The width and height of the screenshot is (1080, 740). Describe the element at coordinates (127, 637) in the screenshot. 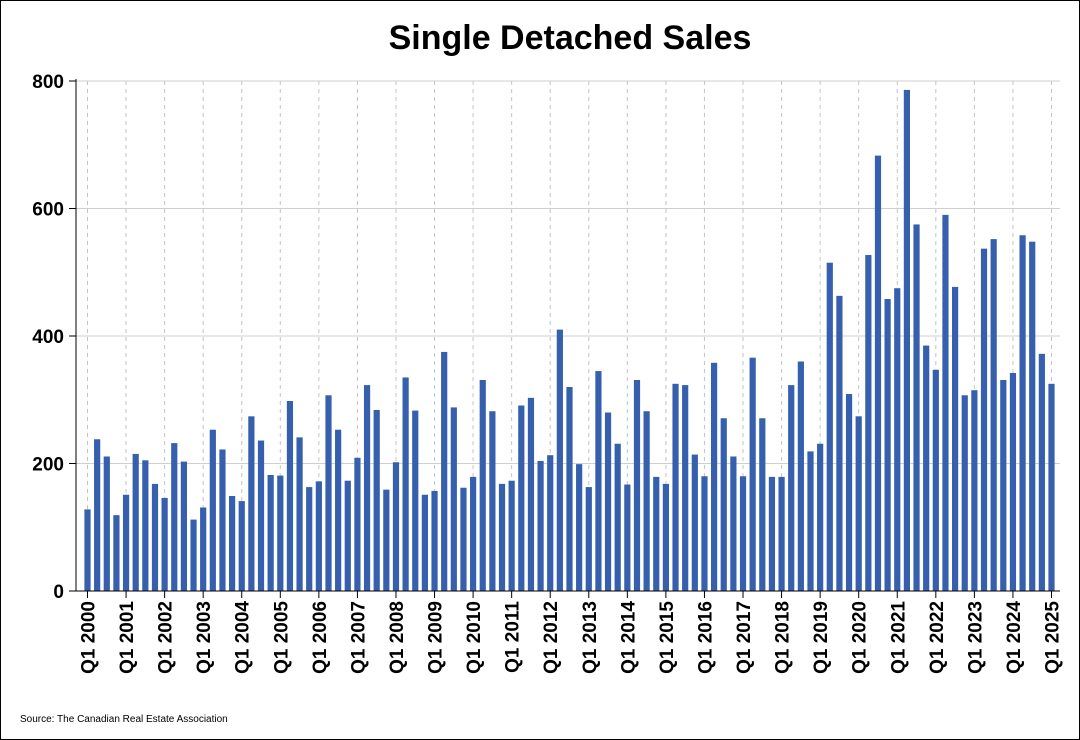

I see `x-tick-label: Q1 2001` at that location.